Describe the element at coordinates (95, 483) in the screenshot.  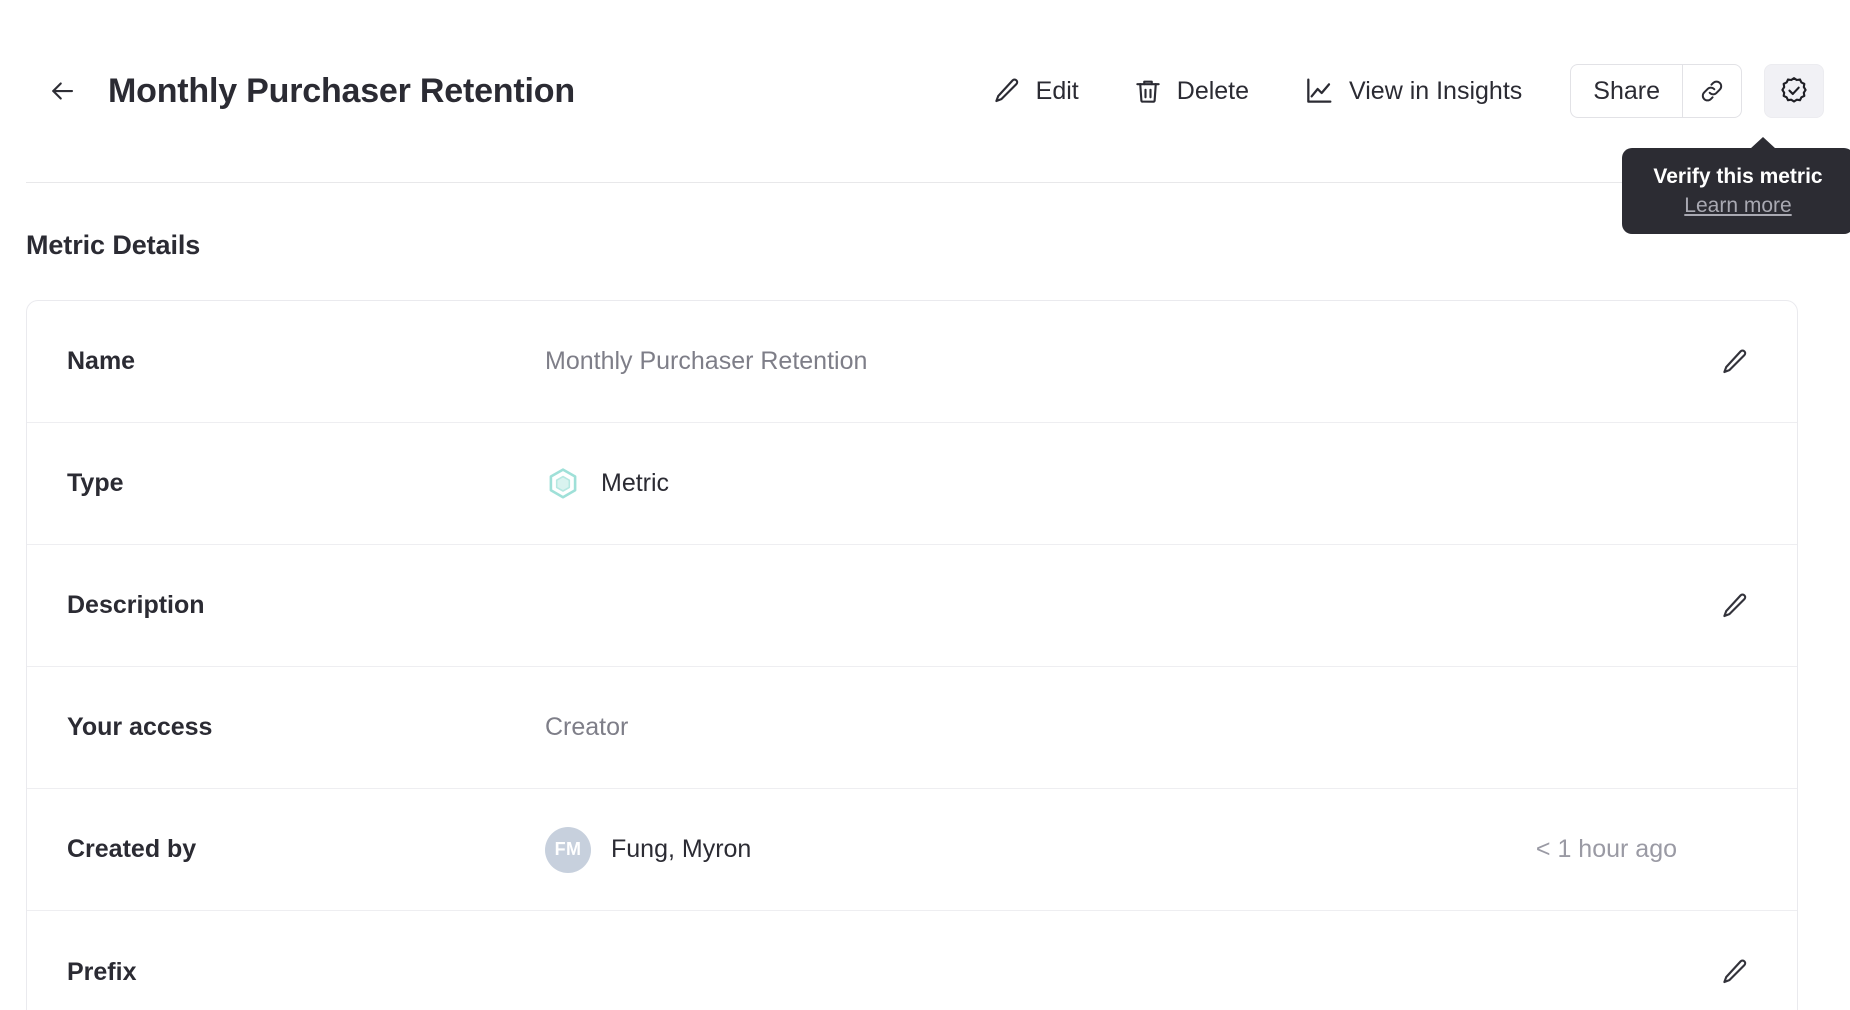
I see `row-label: Type` at that location.